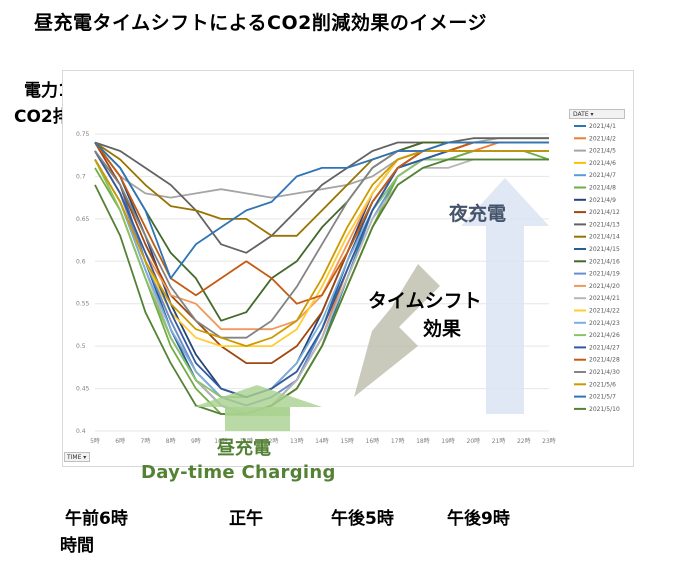  Describe the element at coordinates (221, 441) in the screenshot. I see `x-tick-label: 10時` at that location.